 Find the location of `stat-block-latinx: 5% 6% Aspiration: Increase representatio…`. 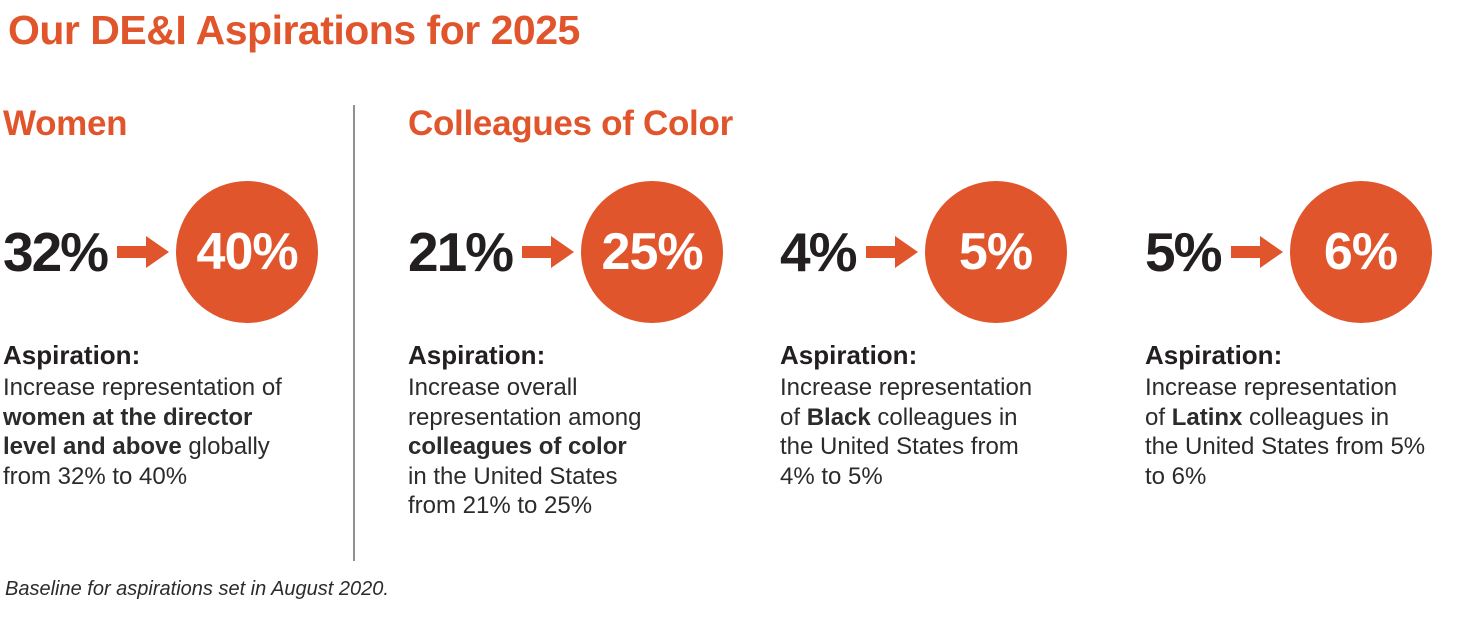

stat-block-latinx: 5% 6% Aspiration: Increase representatio… is located at coordinates (1301, 351).